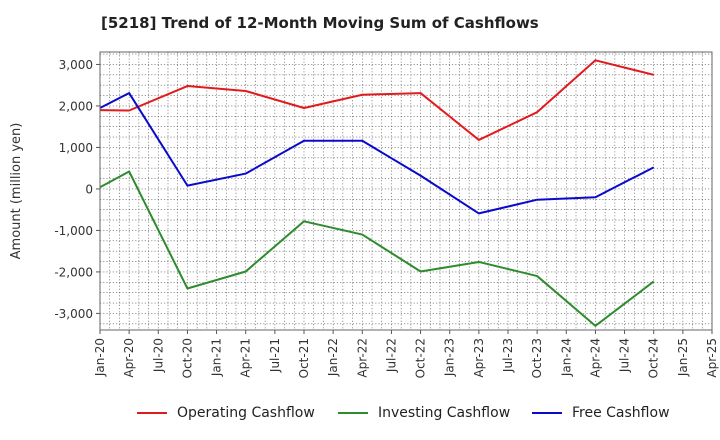  What do you see at coordinates (566, 357) in the screenshot?
I see `x-tick-label: Jan-24` at bounding box center [566, 357].